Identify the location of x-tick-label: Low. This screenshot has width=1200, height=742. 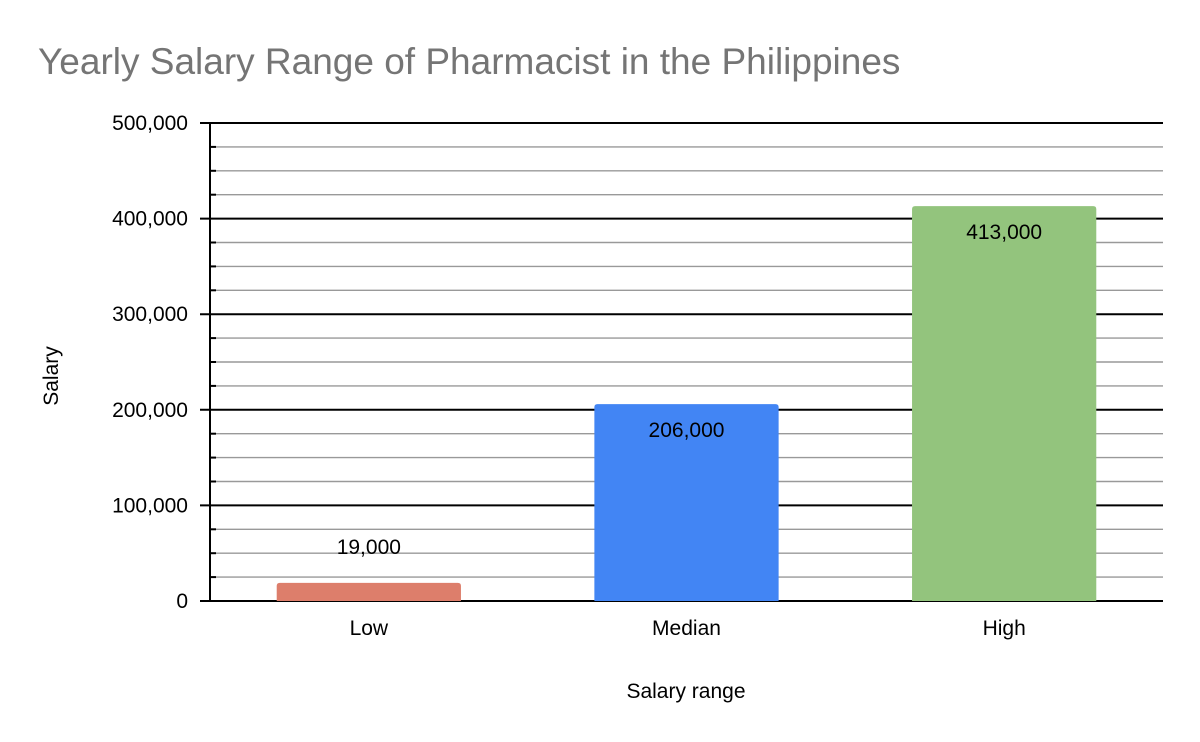
(369, 628).